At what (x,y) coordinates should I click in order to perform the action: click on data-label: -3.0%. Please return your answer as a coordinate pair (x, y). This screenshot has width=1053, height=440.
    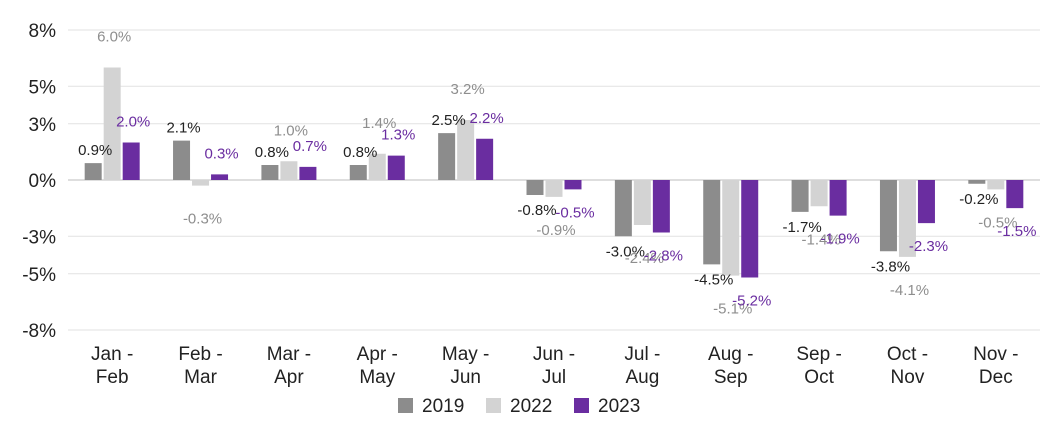
    Looking at the image, I should click on (625, 251).